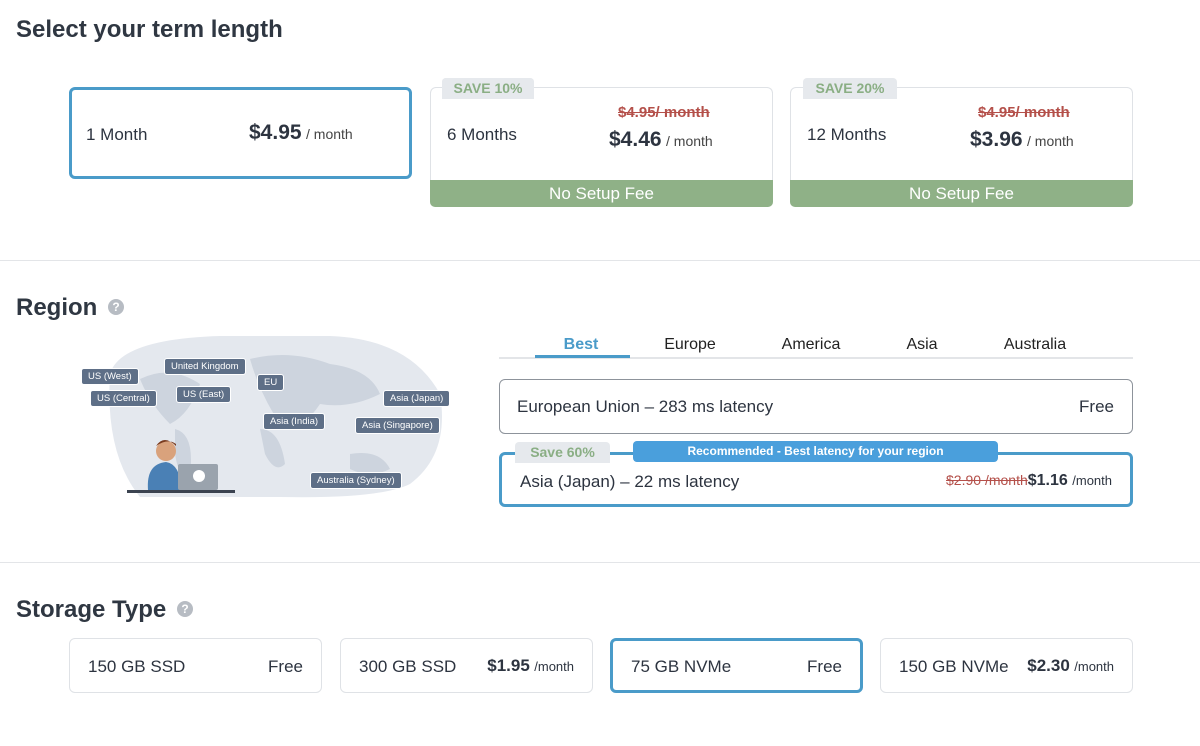 This screenshot has width=1200, height=746. What do you see at coordinates (91, 609) in the screenshot?
I see `section-title: Storage Type` at bounding box center [91, 609].